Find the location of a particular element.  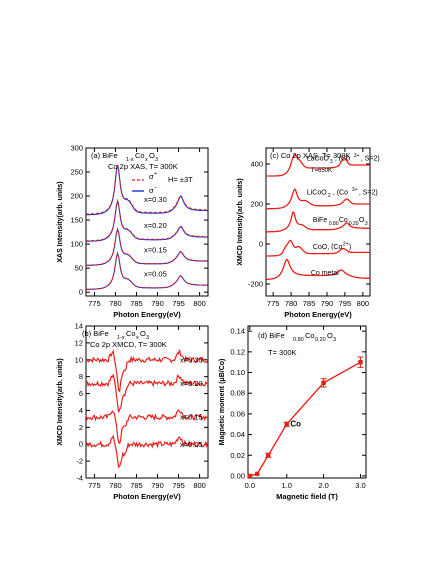

legend-field-label: H= ±3T is located at coordinates (180, 179).